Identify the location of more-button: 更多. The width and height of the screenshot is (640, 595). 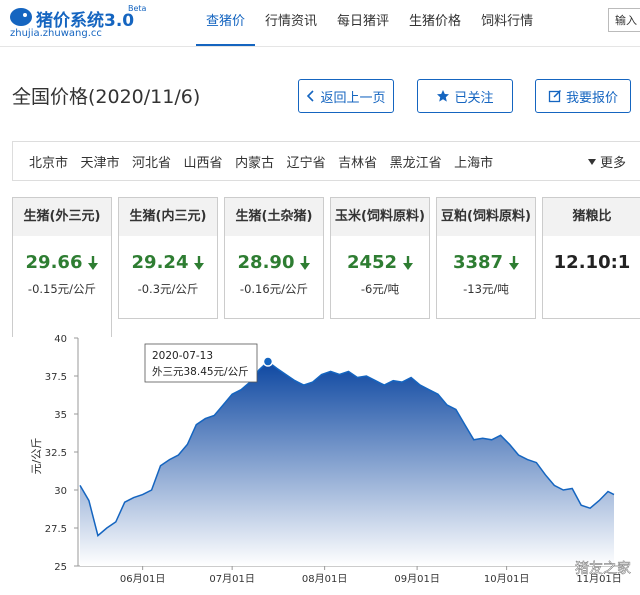
(607, 161).